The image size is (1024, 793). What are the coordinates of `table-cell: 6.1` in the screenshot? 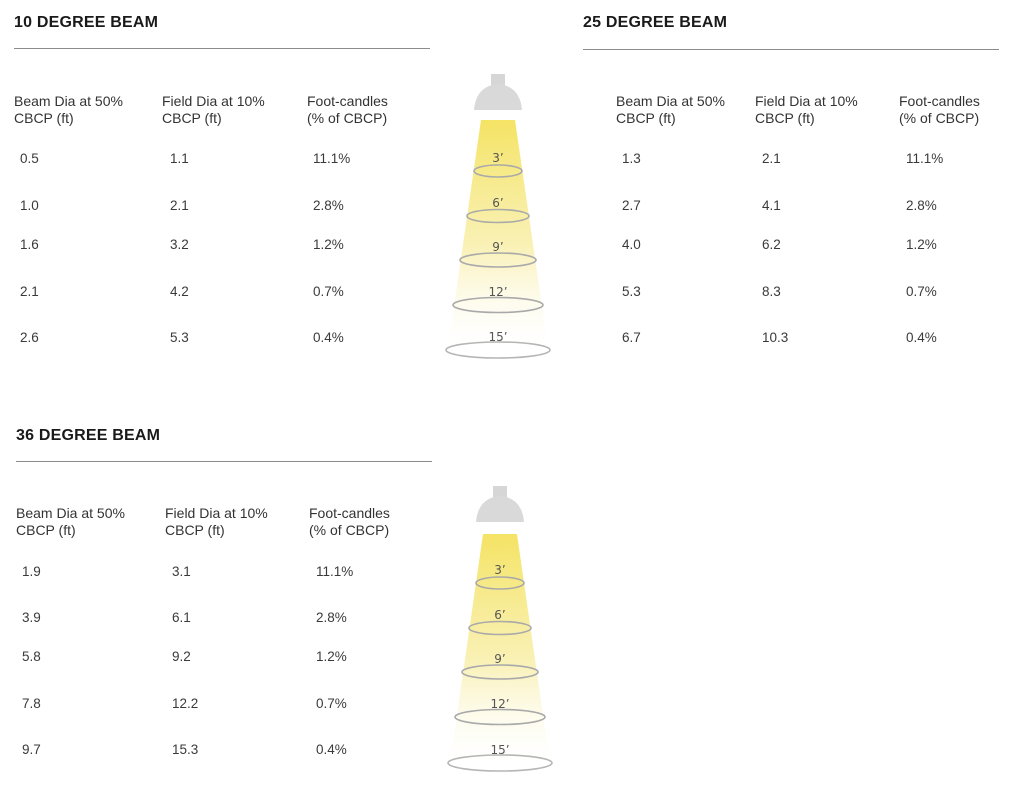 It's located at (181, 617).